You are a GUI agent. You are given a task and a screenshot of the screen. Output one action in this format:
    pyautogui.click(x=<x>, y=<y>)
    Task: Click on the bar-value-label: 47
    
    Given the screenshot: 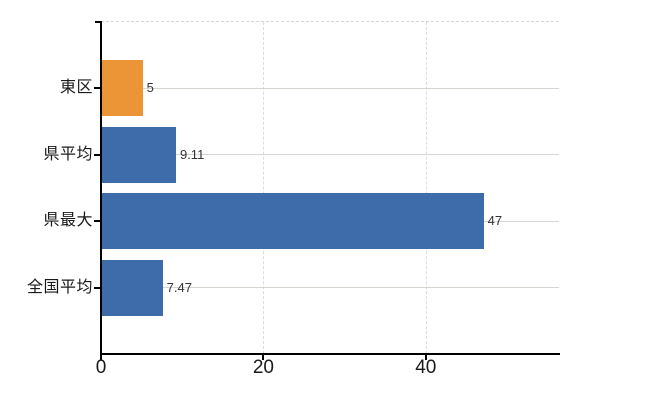 What is the action you would take?
    pyautogui.click(x=495, y=221)
    